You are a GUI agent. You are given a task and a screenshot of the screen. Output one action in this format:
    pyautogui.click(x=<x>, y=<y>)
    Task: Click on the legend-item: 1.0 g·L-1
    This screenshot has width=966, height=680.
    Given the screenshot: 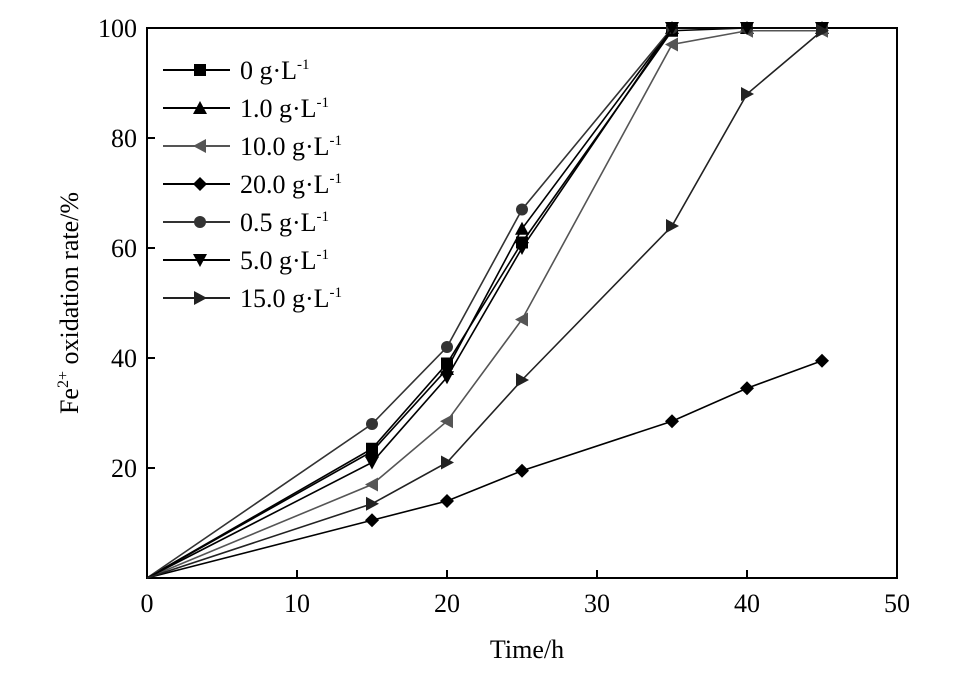 What is the action you would take?
    pyautogui.click(x=246, y=108)
    